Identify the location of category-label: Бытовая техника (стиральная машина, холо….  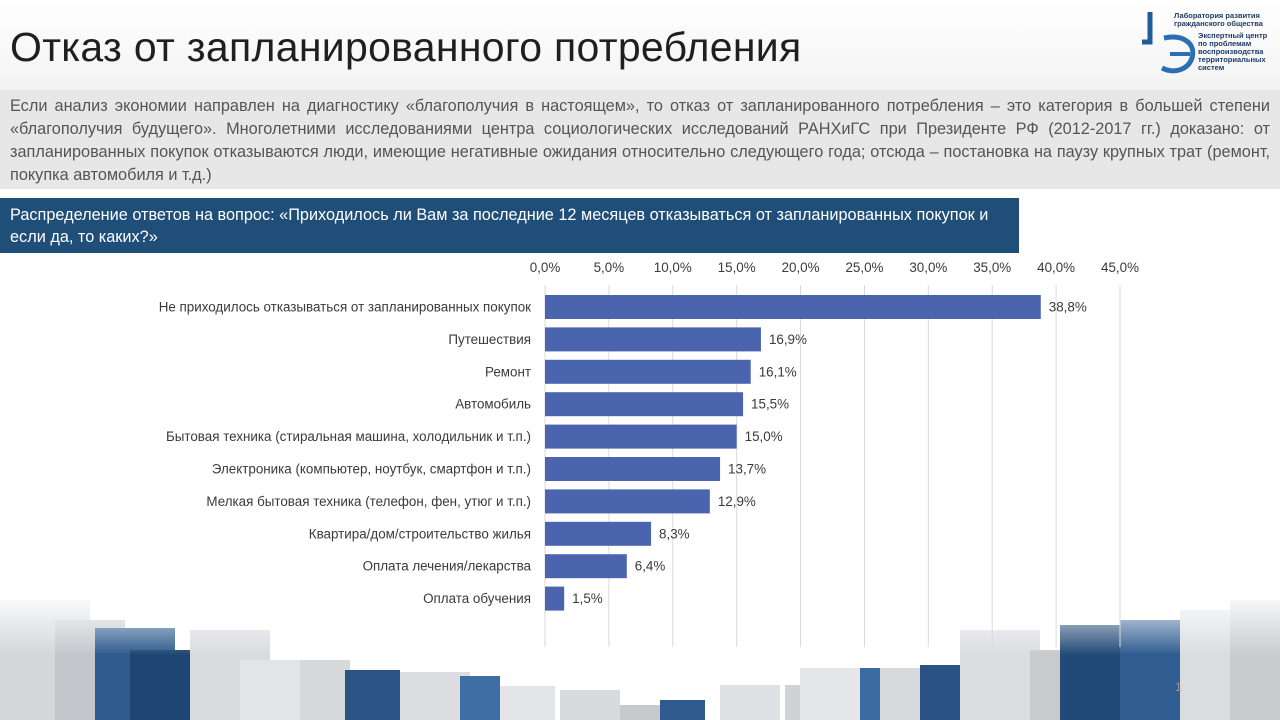
(348, 436).